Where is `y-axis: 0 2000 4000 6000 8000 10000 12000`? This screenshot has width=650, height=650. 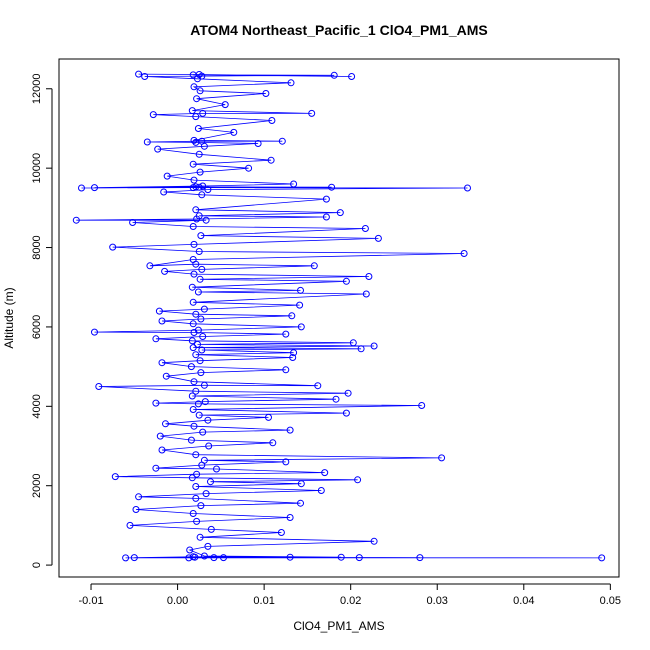
y-axis: 0 2000 4000 6000 8000 10000 12000 is located at coordinates (42, 320).